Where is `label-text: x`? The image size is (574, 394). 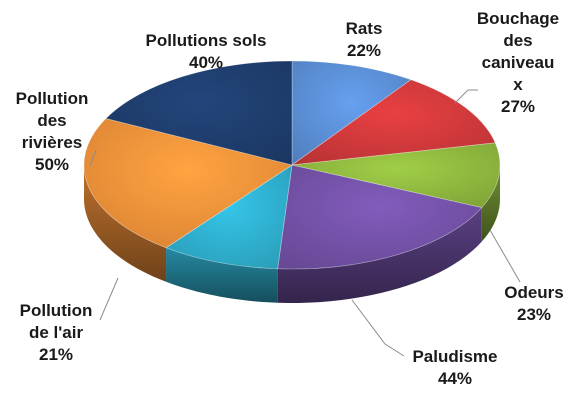 label-text: x is located at coordinates (518, 84).